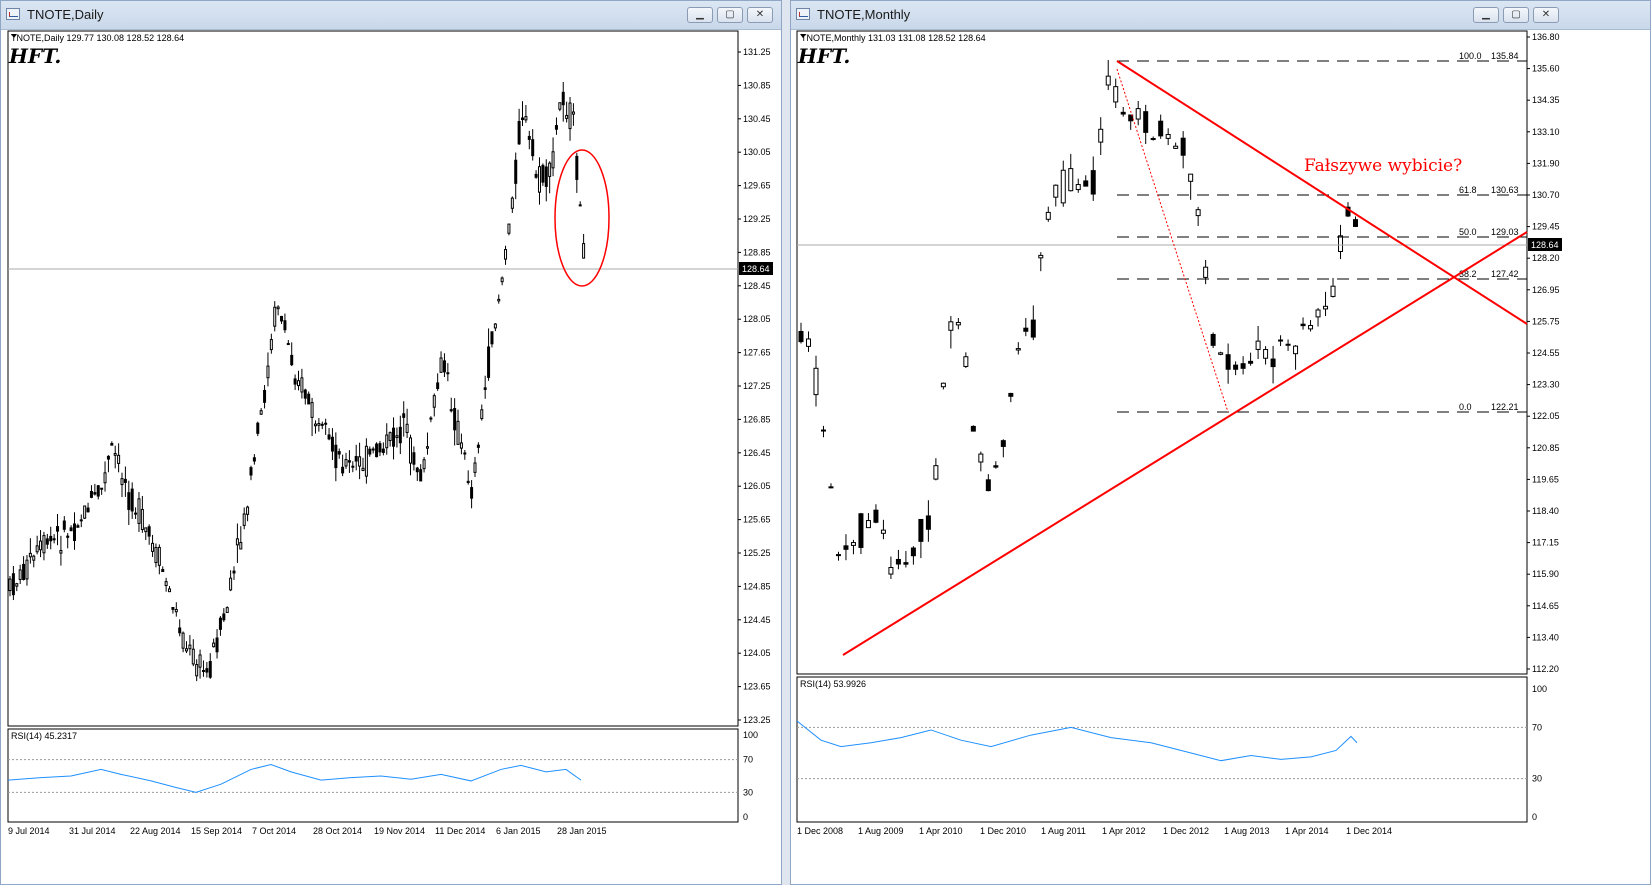 This screenshot has height=885, width=1651. I want to click on date-tick-label: 7 Oct 2014, so click(274, 831).